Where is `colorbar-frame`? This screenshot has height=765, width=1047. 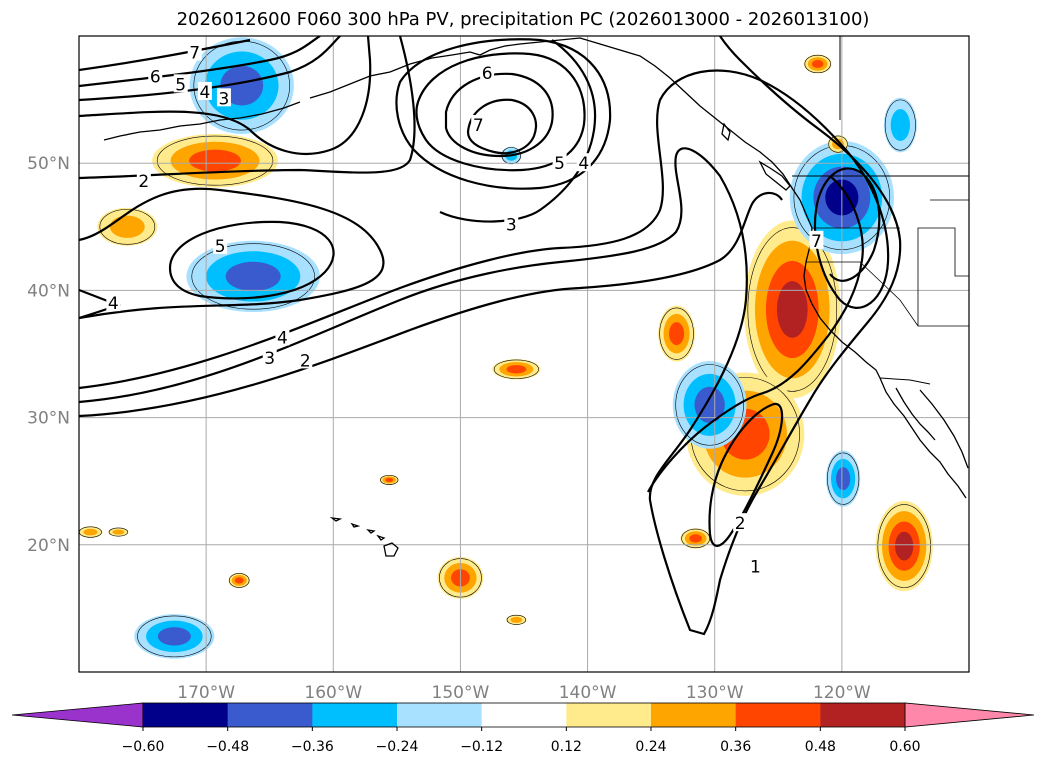
colorbar-frame is located at coordinates (524, 715).